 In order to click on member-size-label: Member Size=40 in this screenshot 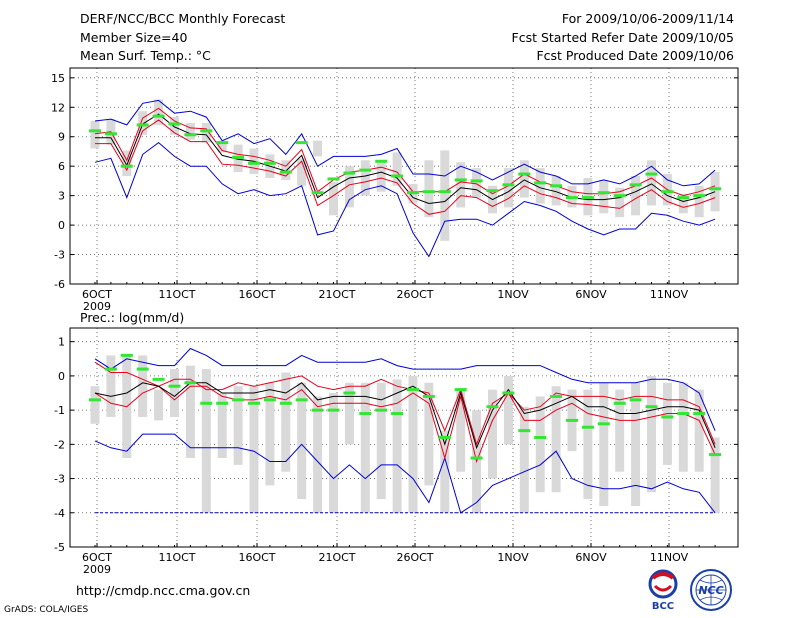, I will do `click(134, 37)`.